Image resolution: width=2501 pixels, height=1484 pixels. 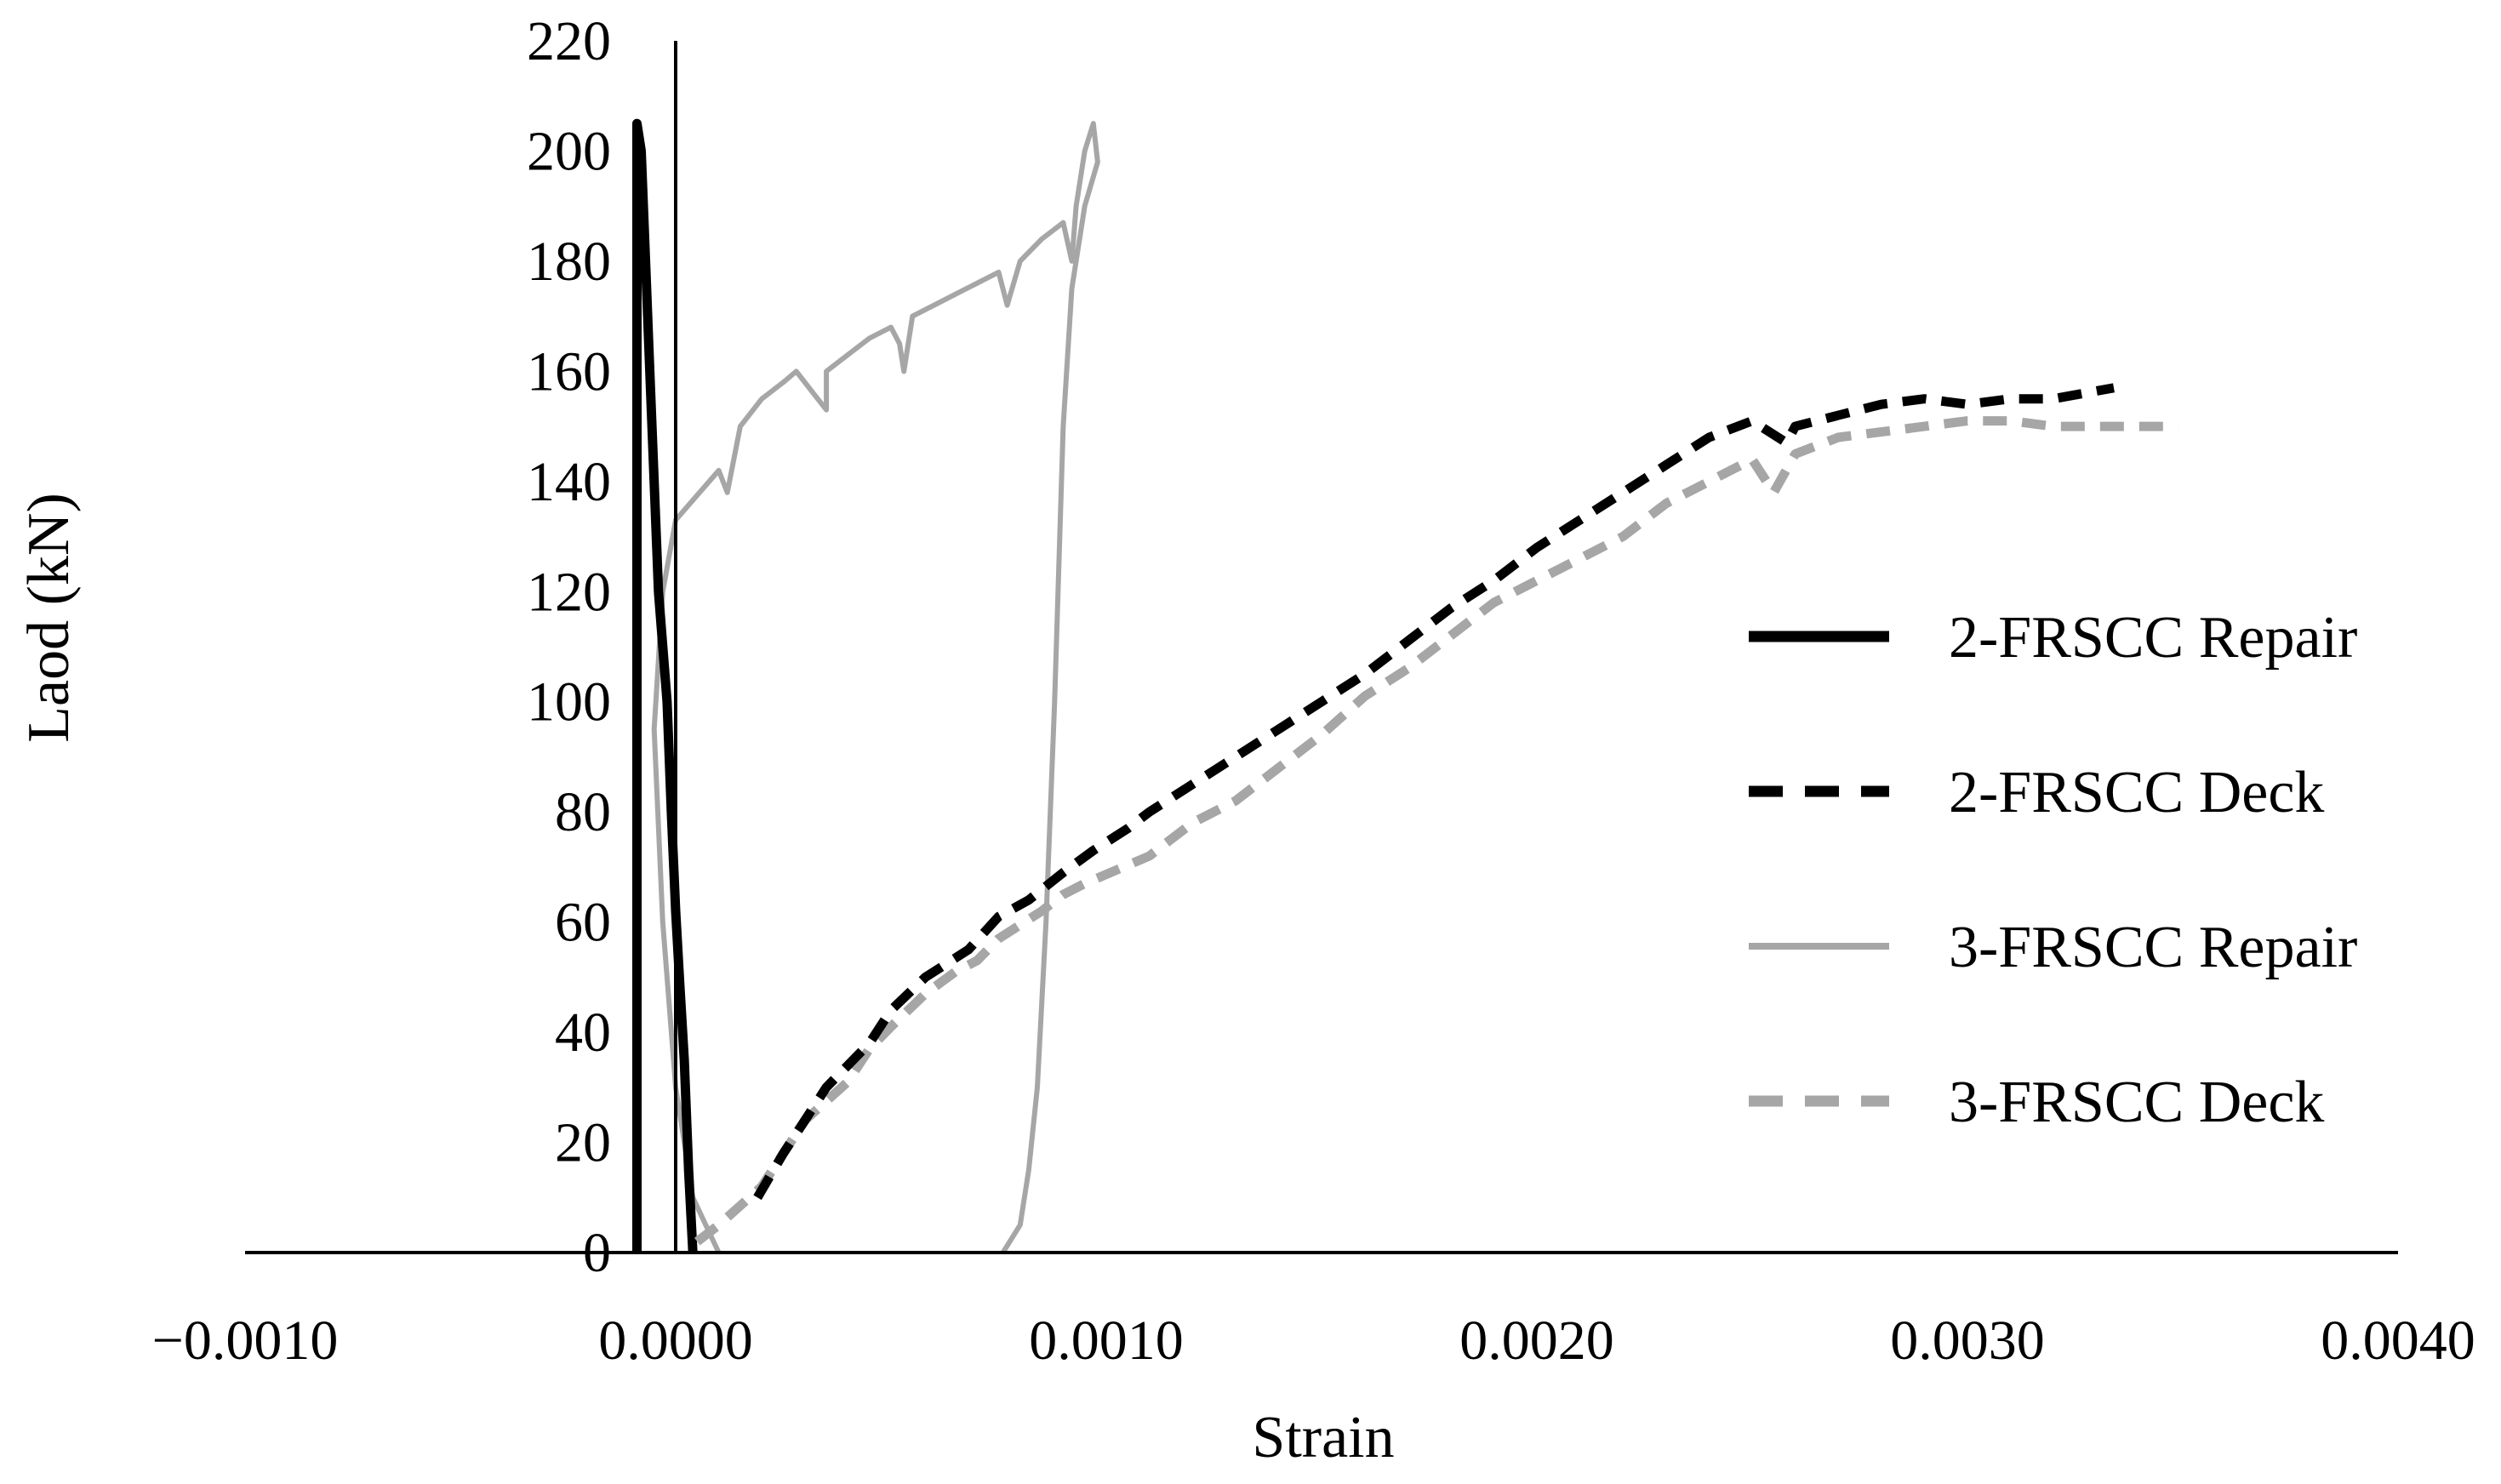 What do you see at coordinates (597, 1253) in the screenshot?
I see `y-tick-label: 0` at bounding box center [597, 1253].